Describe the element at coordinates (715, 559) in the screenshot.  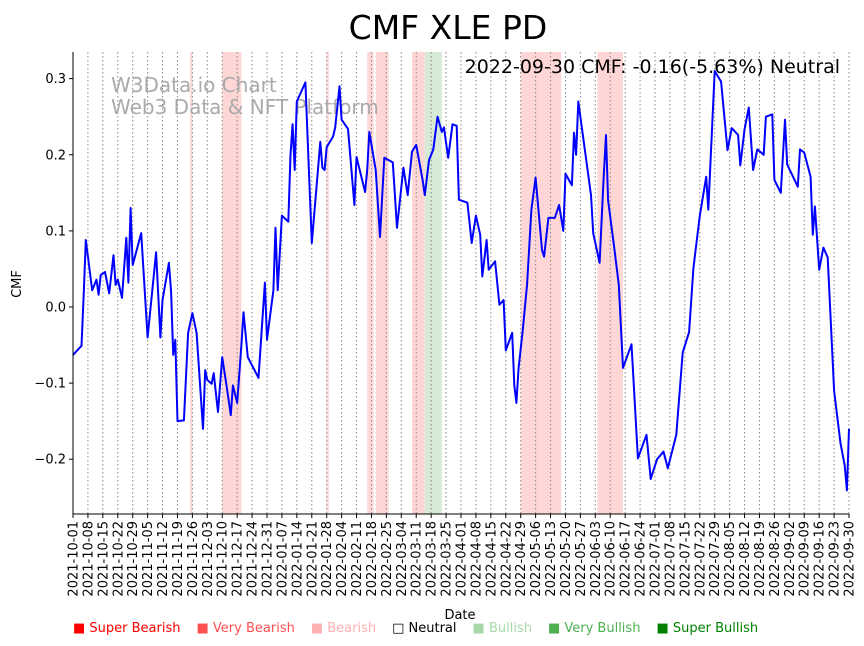
I see `x-tick-label: 2022-07-29` at that location.